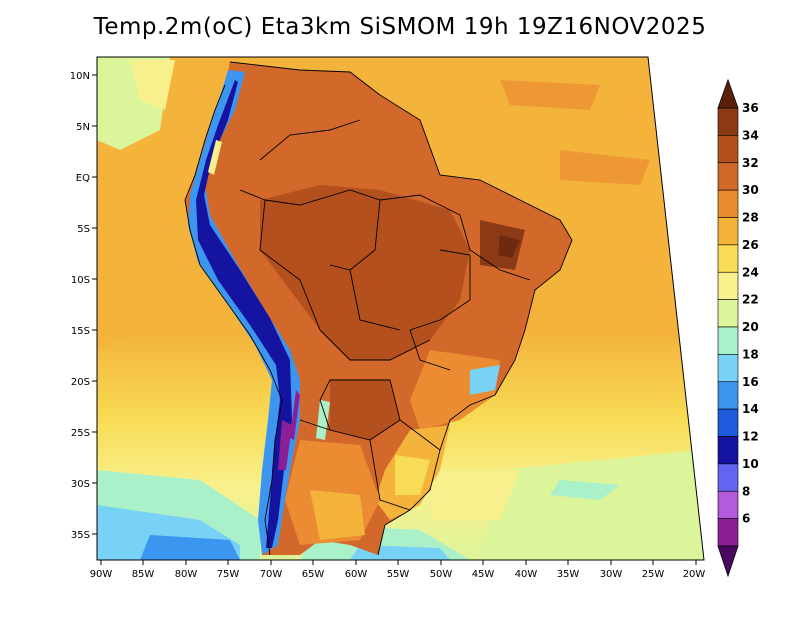 The height and width of the screenshot is (618, 800). Describe the element at coordinates (750, 108) in the screenshot. I see `colorbar-label: 36` at that location.